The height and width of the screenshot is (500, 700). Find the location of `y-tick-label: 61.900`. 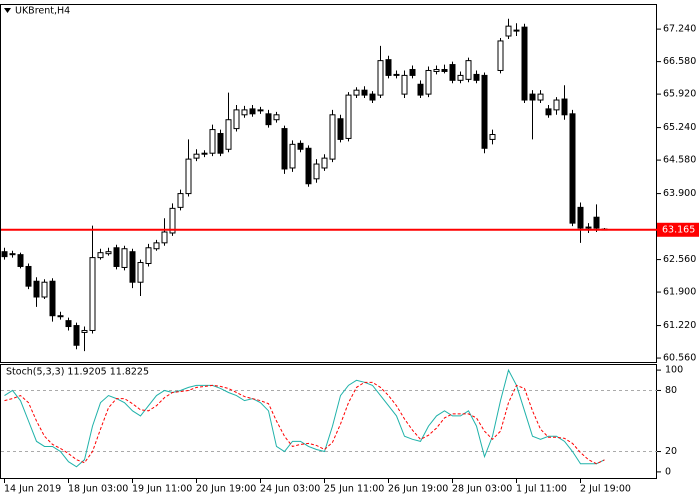

y-tick-label: 61.900 is located at coordinates (679, 292).